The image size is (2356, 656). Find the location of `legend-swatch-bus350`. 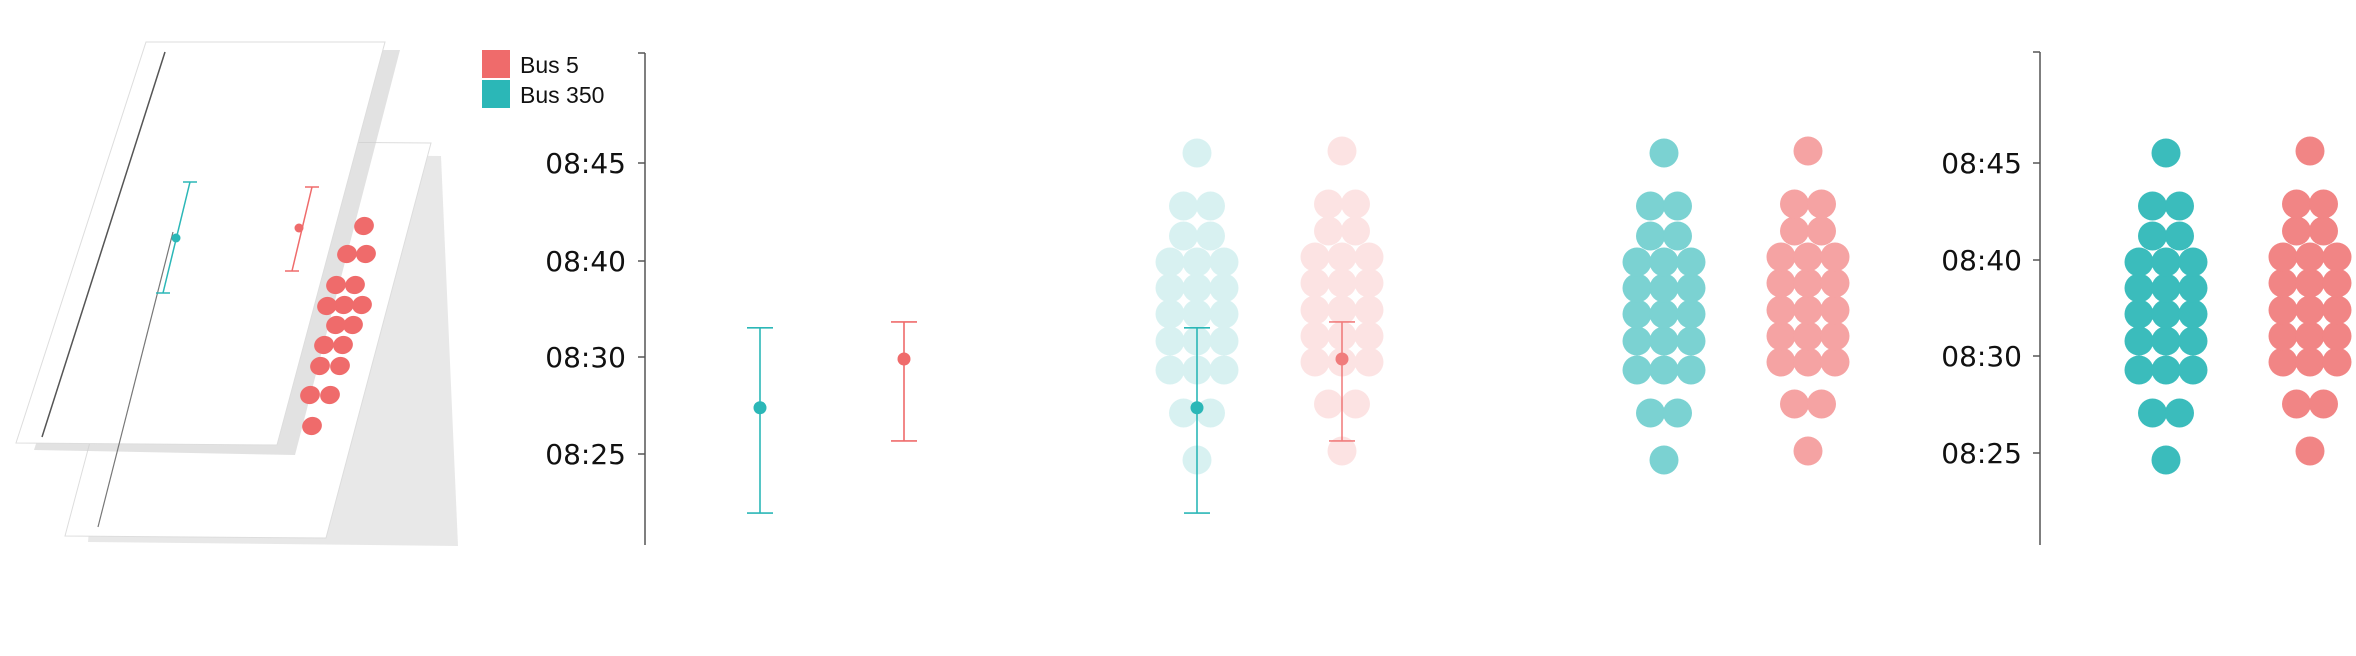

legend-swatch-bus350 is located at coordinates (496, 94).